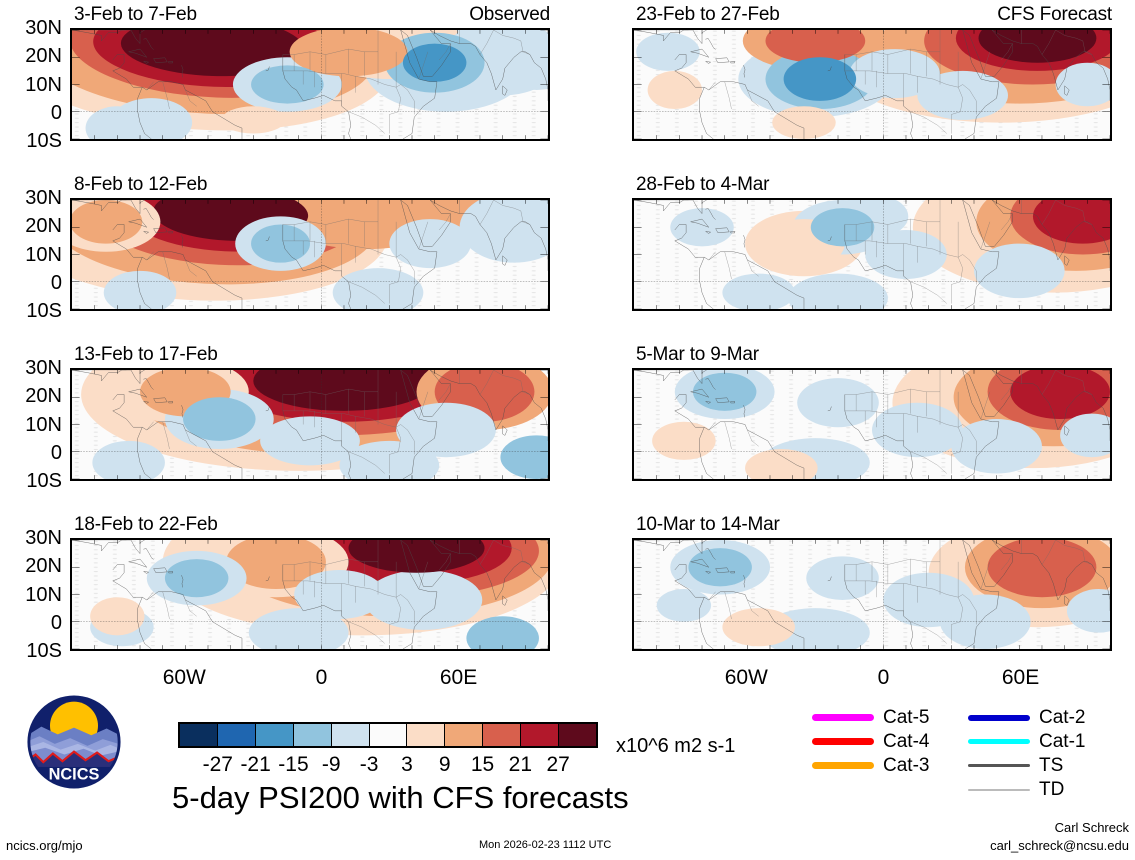  I want to click on colorbar-tick-5: 3, so click(407, 764).